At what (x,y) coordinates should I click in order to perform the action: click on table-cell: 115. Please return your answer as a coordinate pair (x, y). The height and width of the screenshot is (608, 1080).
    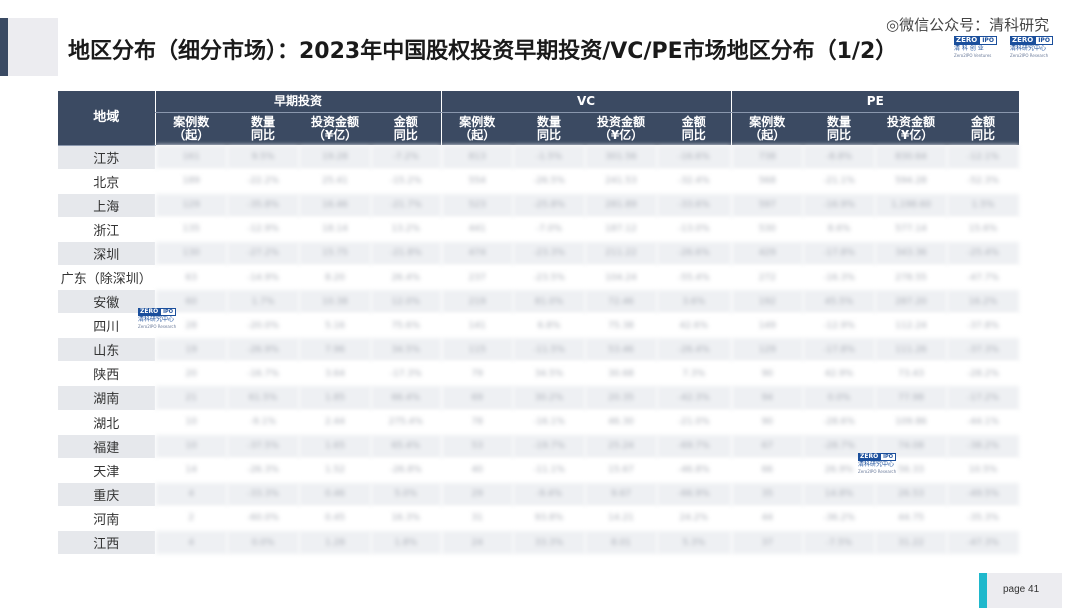
    Looking at the image, I should click on (477, 350).